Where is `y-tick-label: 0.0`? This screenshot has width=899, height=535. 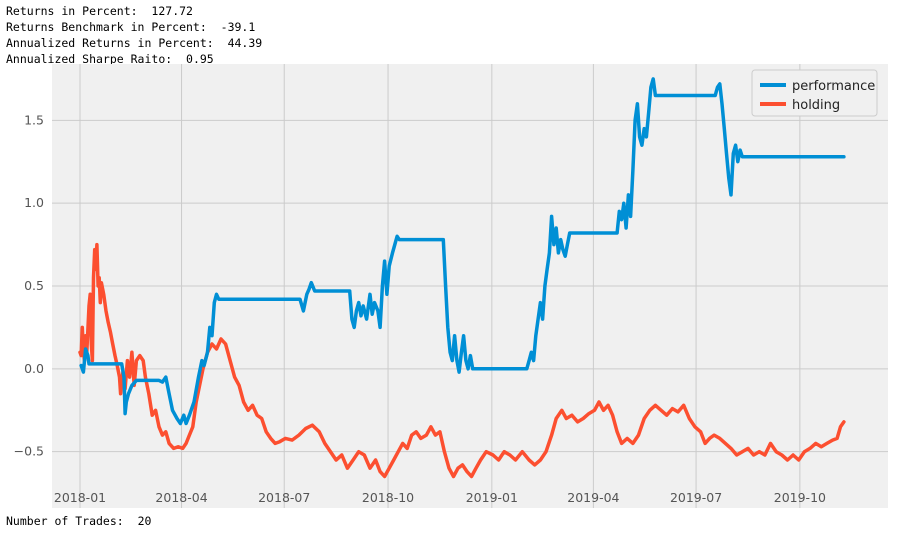
y-tick-label: 0.0 is located at coordinates (34, 368).